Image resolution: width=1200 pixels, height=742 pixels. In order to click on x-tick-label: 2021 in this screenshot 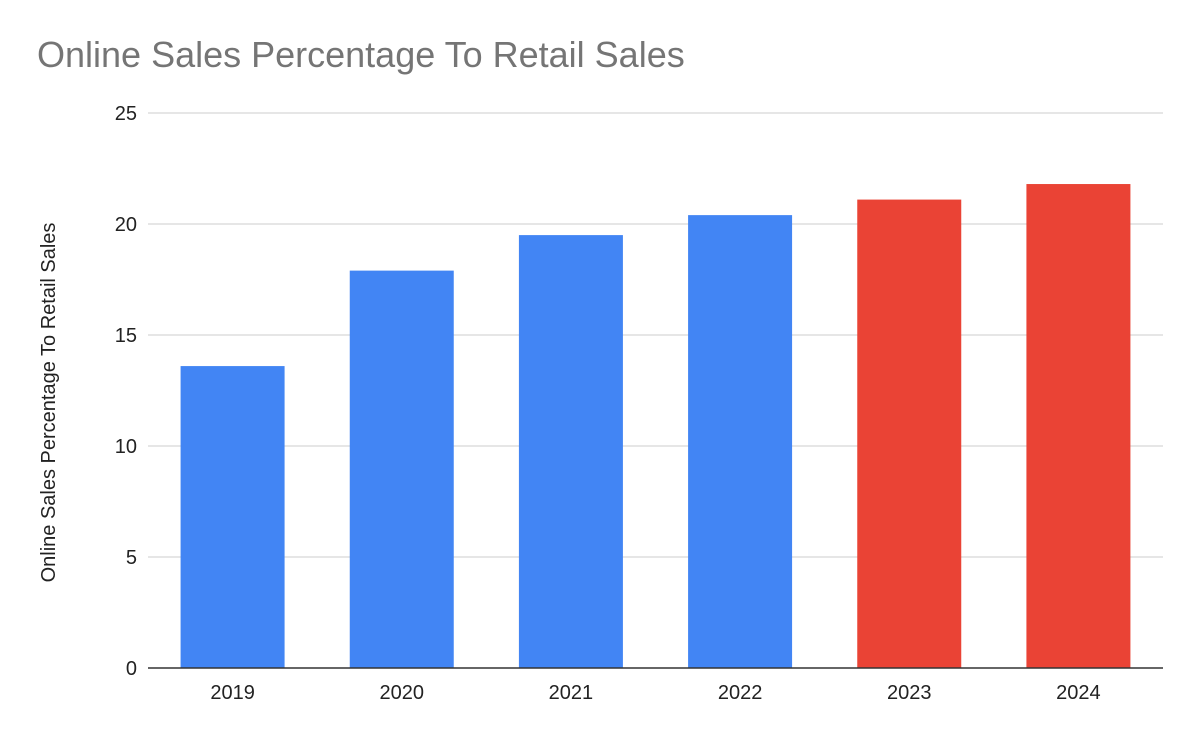, I will do `click(571, 693)`.